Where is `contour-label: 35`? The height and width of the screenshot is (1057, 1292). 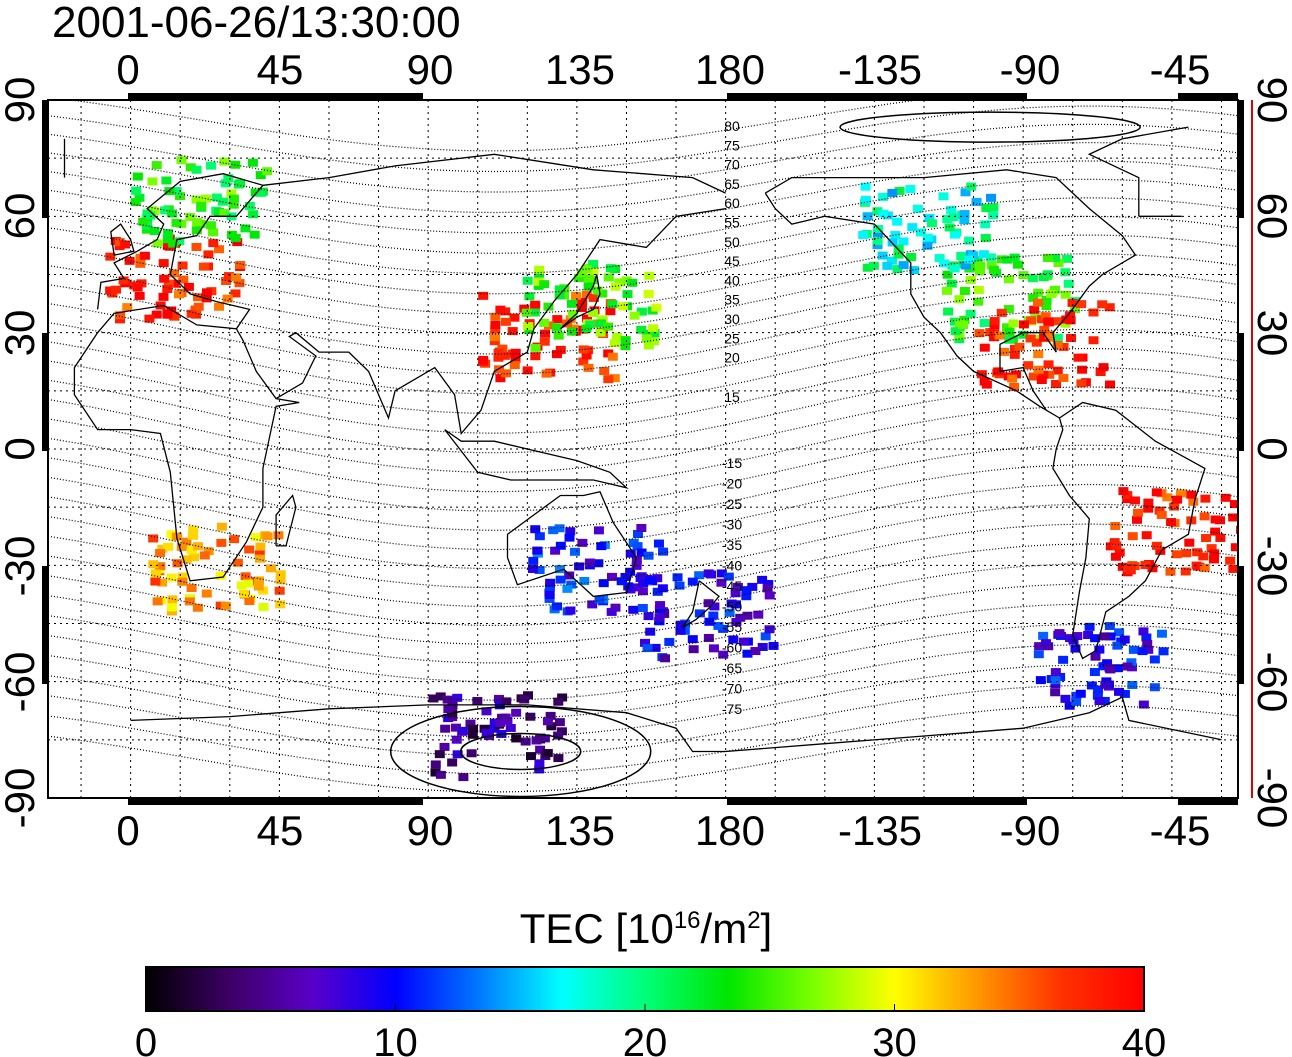
contour-label: 35 is located at coordinates (732, 300).